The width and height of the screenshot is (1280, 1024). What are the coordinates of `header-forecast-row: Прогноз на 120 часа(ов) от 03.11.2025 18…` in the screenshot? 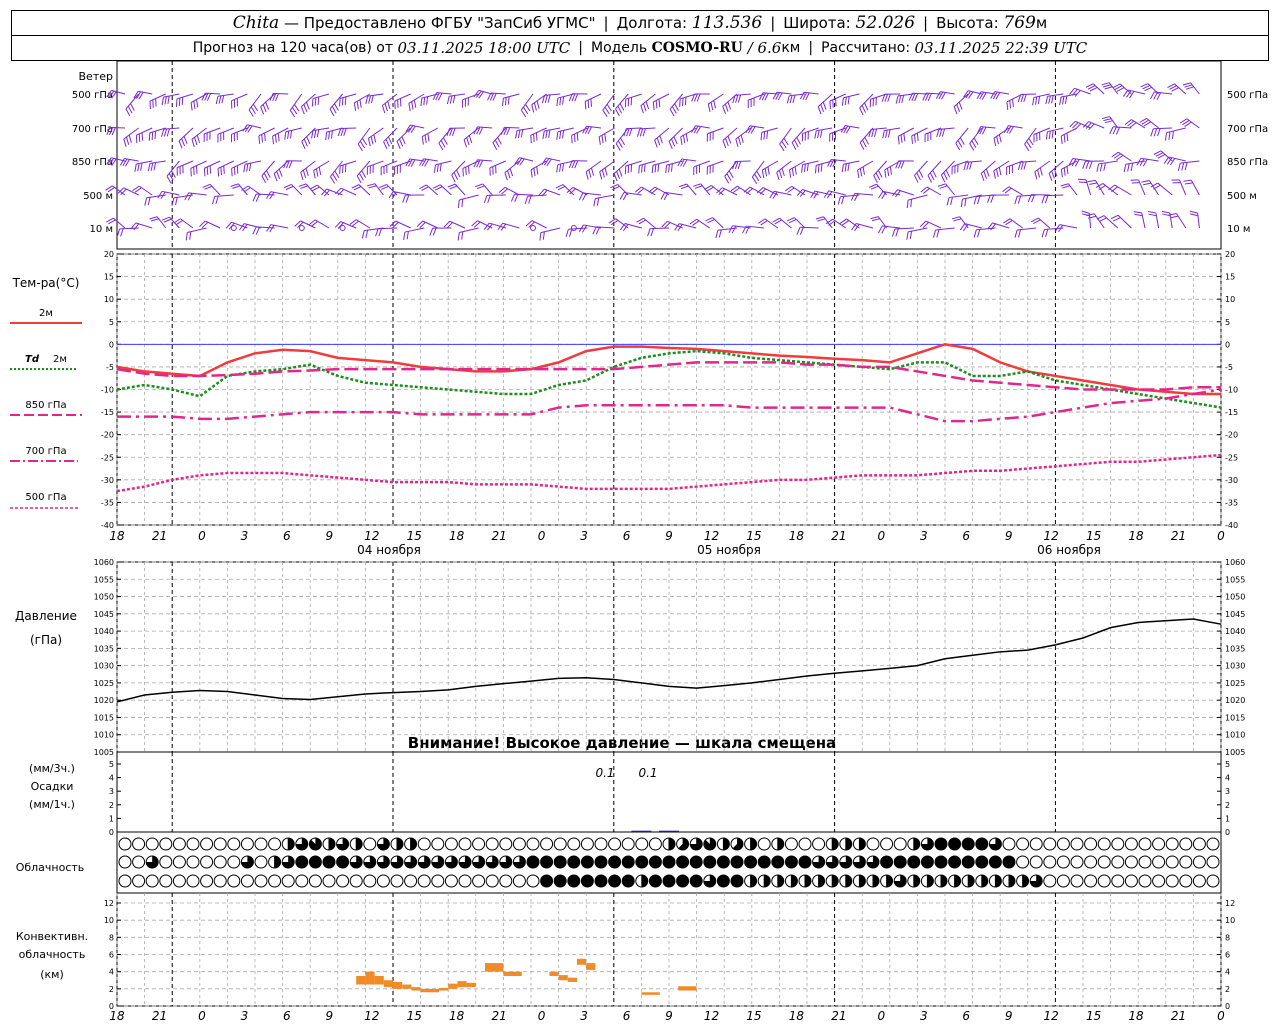 It's located at (640, 48).